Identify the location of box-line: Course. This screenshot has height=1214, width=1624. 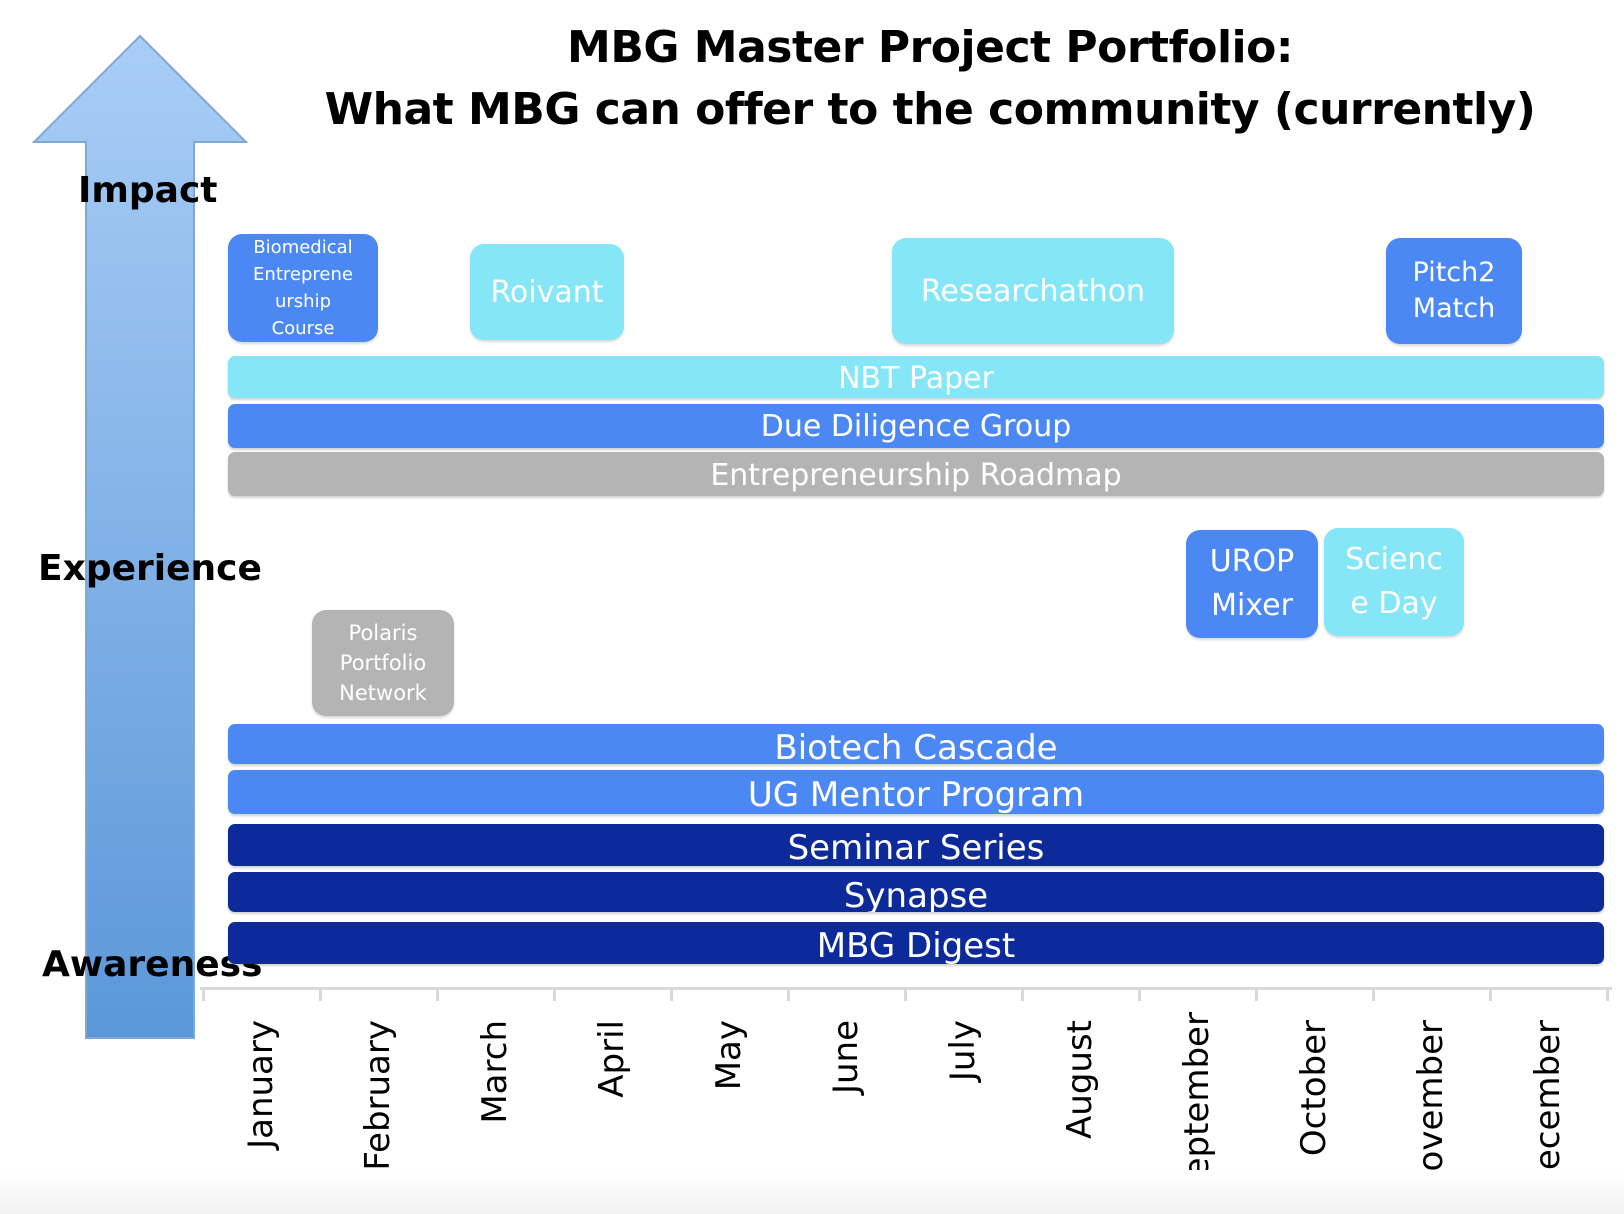
(303, 328).